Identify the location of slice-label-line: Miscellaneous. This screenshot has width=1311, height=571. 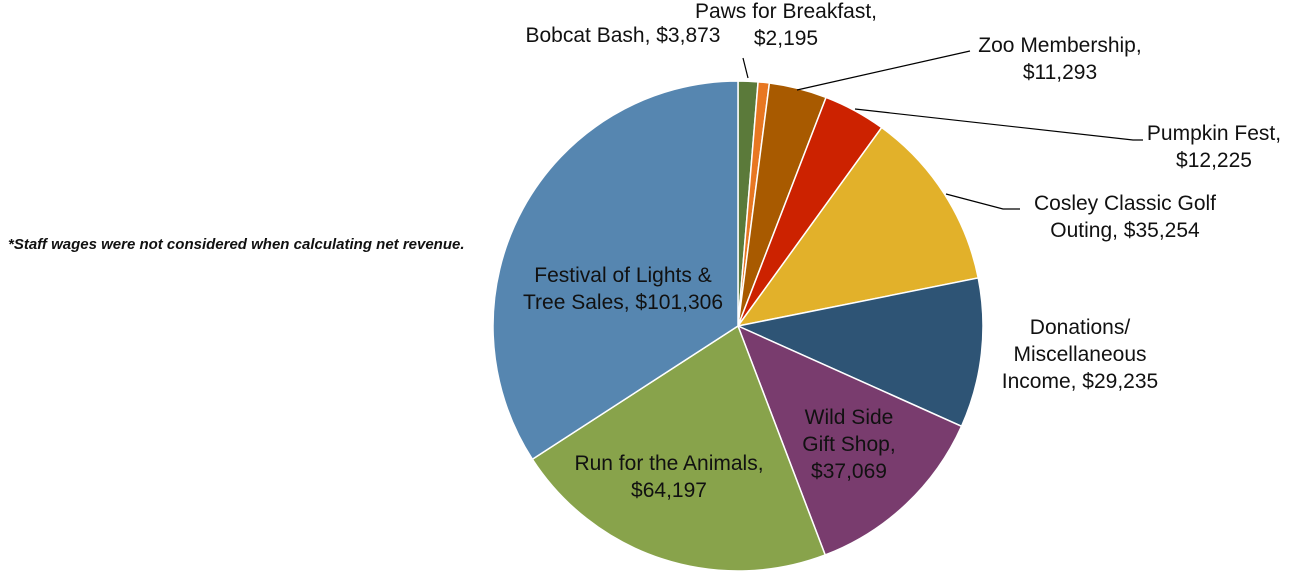
(1079, 354).